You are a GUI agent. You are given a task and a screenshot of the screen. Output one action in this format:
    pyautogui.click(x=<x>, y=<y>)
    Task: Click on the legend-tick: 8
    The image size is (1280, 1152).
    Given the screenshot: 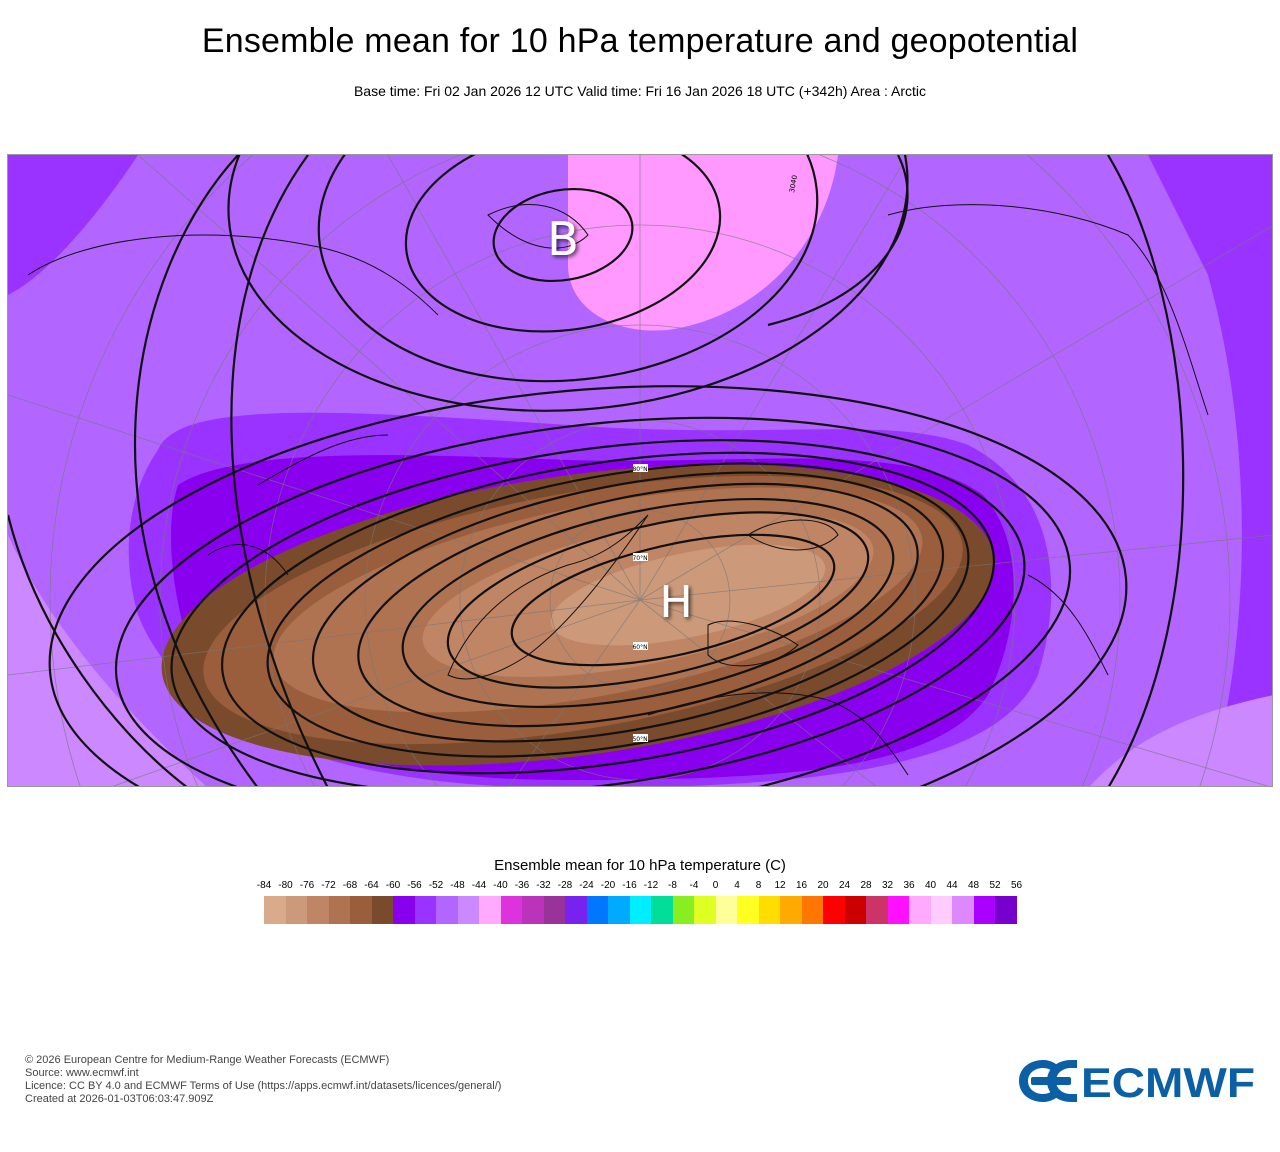 What is the action you would take?
    pyautogui.click(x=758, y=885)
    